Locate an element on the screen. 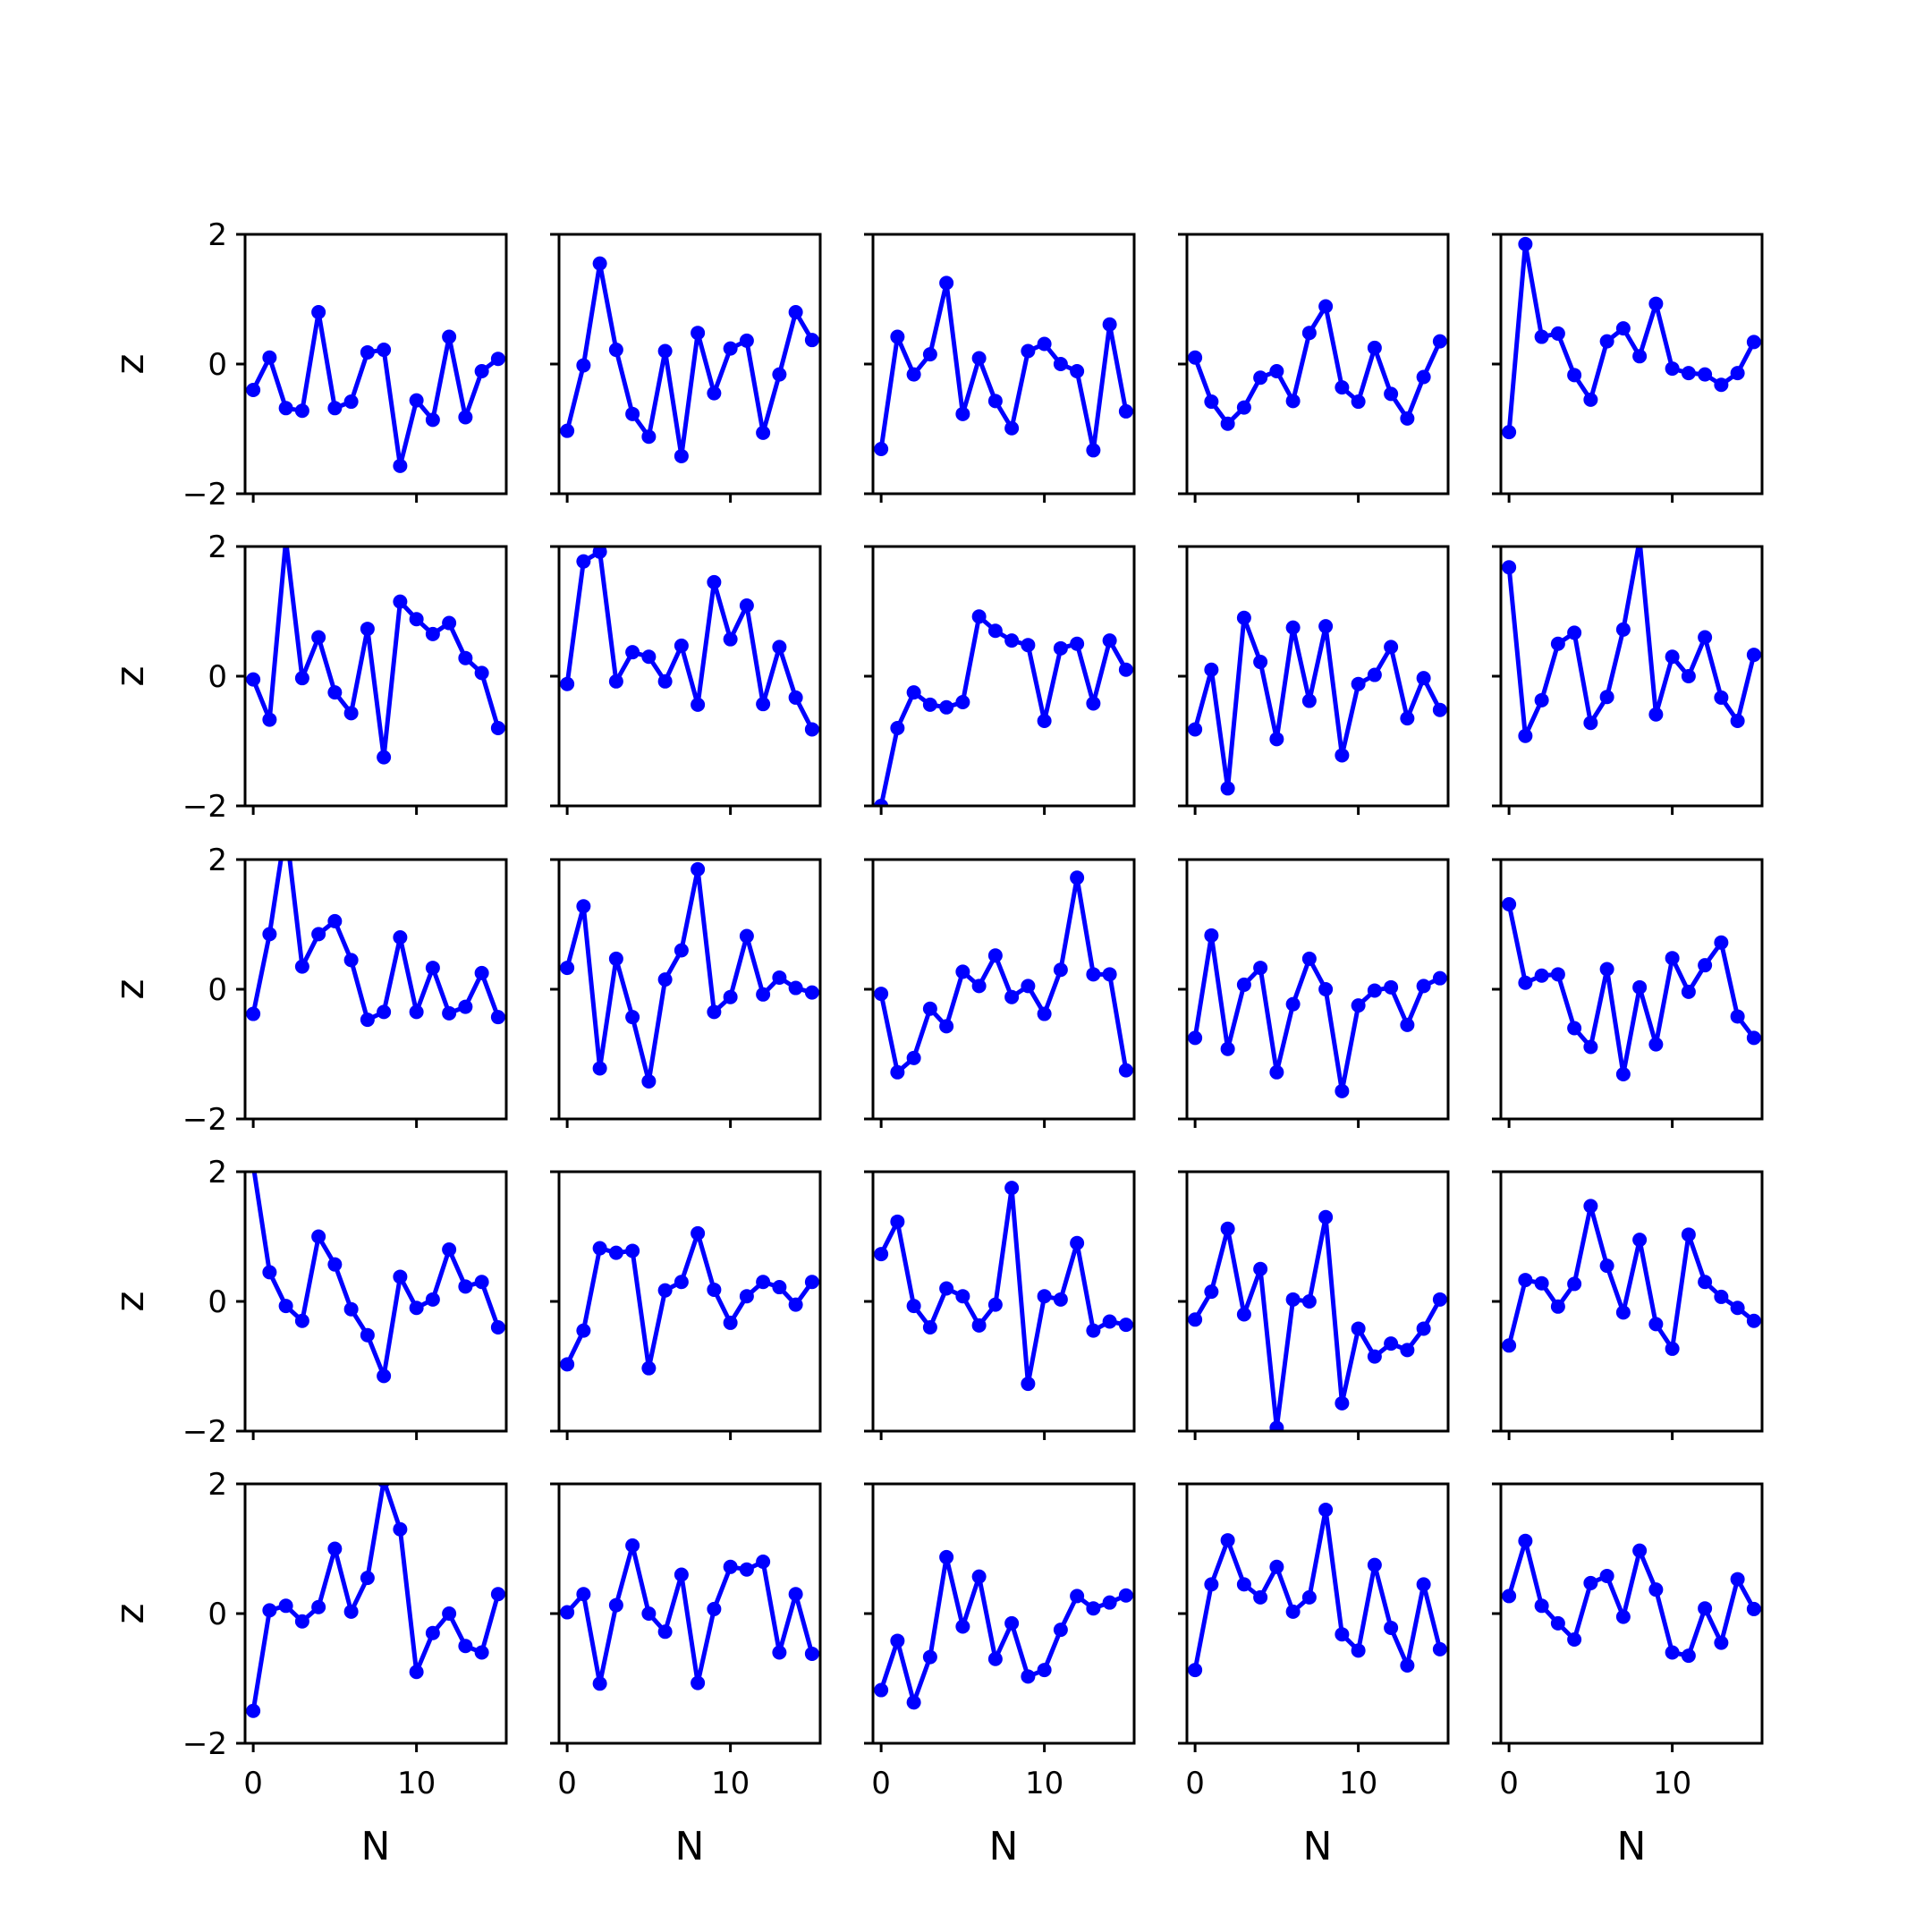  panel-r2-c1 is located at coordinates (686, 993).